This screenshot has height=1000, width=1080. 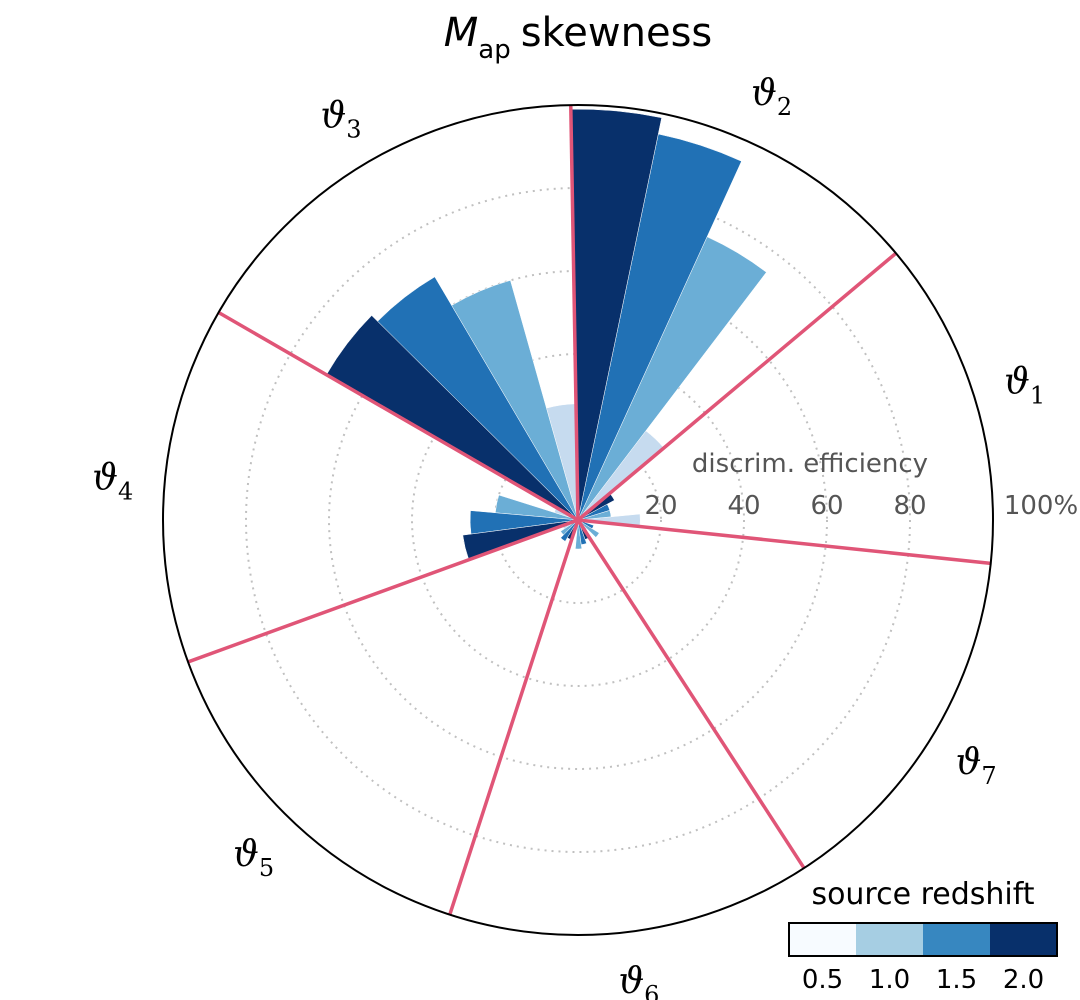 I want to click on sector-label-5: ϑ5, so click(x=253, y=858).